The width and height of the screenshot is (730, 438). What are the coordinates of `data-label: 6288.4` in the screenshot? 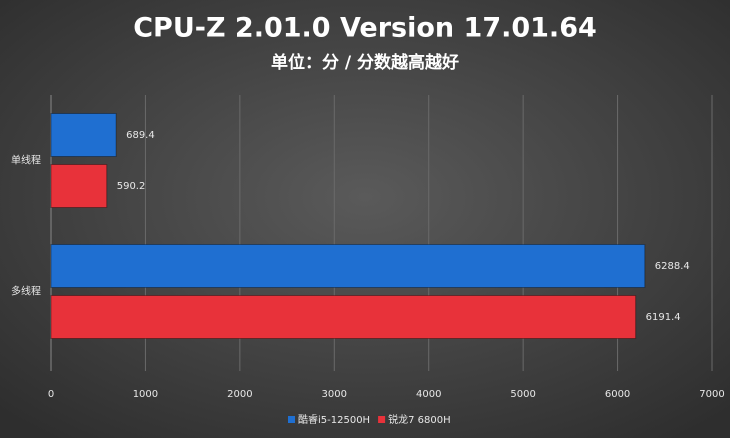 It's located at (672, 266).